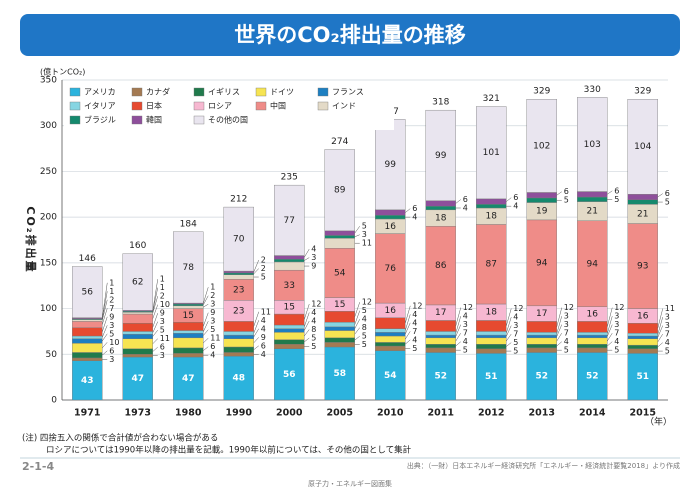 The height and width of the screenshot is (495, 700). What do you see at coordinates (492, 217) in the screenshot?
I see `data-label: 18` at bounding box center [492, 217].